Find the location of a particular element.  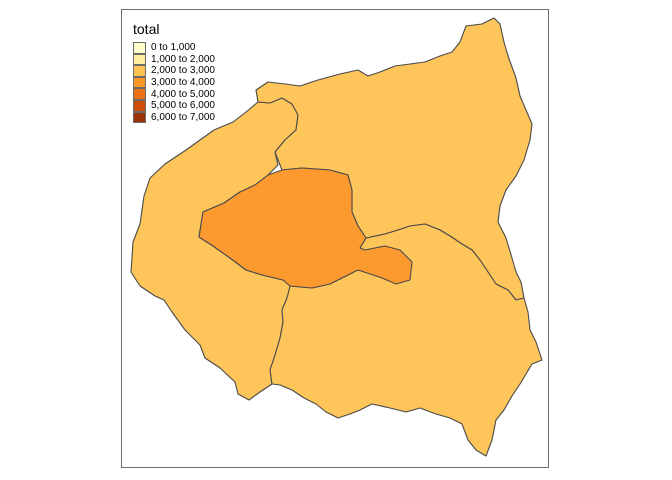

legend-item: 3,000 to 4,000 is located at coordinates (174, 82).